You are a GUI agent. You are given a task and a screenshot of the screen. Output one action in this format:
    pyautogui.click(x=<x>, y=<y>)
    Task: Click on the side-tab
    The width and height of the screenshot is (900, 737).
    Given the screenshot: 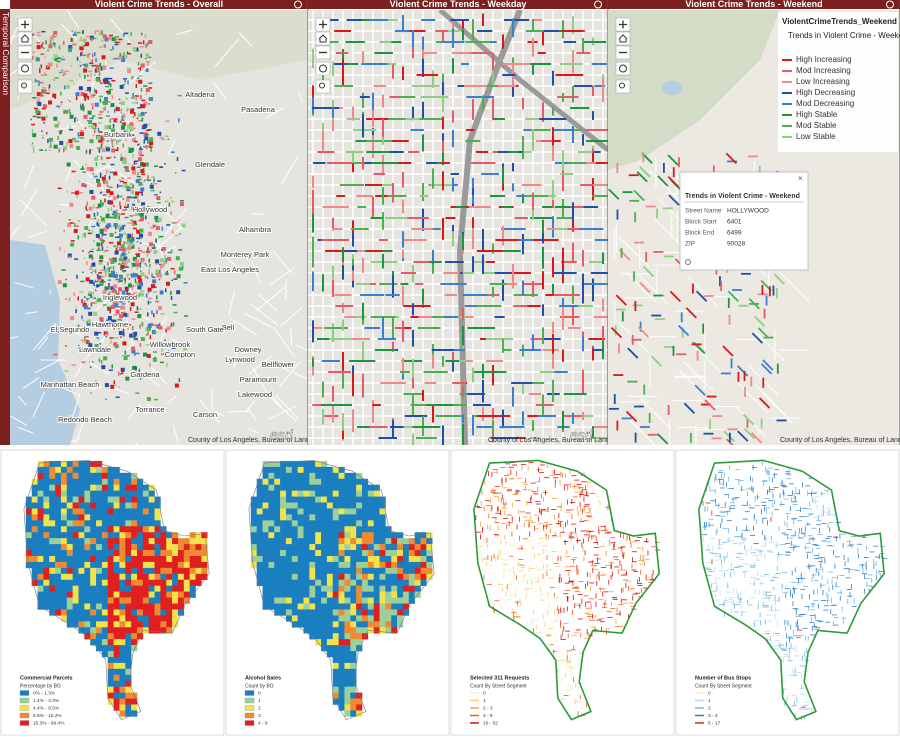 What is the action you would take?
    pyautogui.click(x=5, y=227)
    